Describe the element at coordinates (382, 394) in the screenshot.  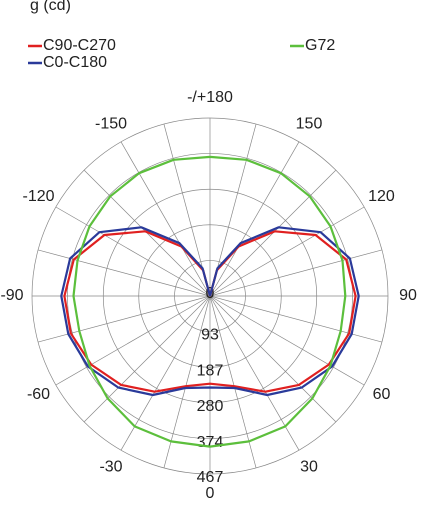
I see `theta-tick-label: 60` at that location.